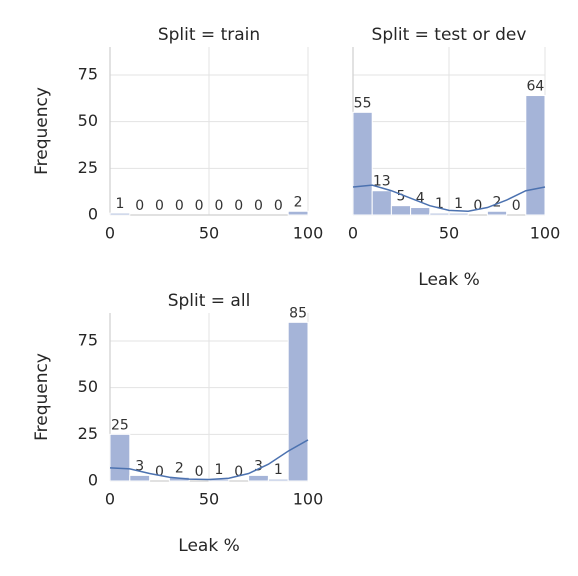 This screenshot has width=578, height=576. Describe the element at coordinates (382, 182) in the screenshot. I see `bar-value-label: 13` at that location.